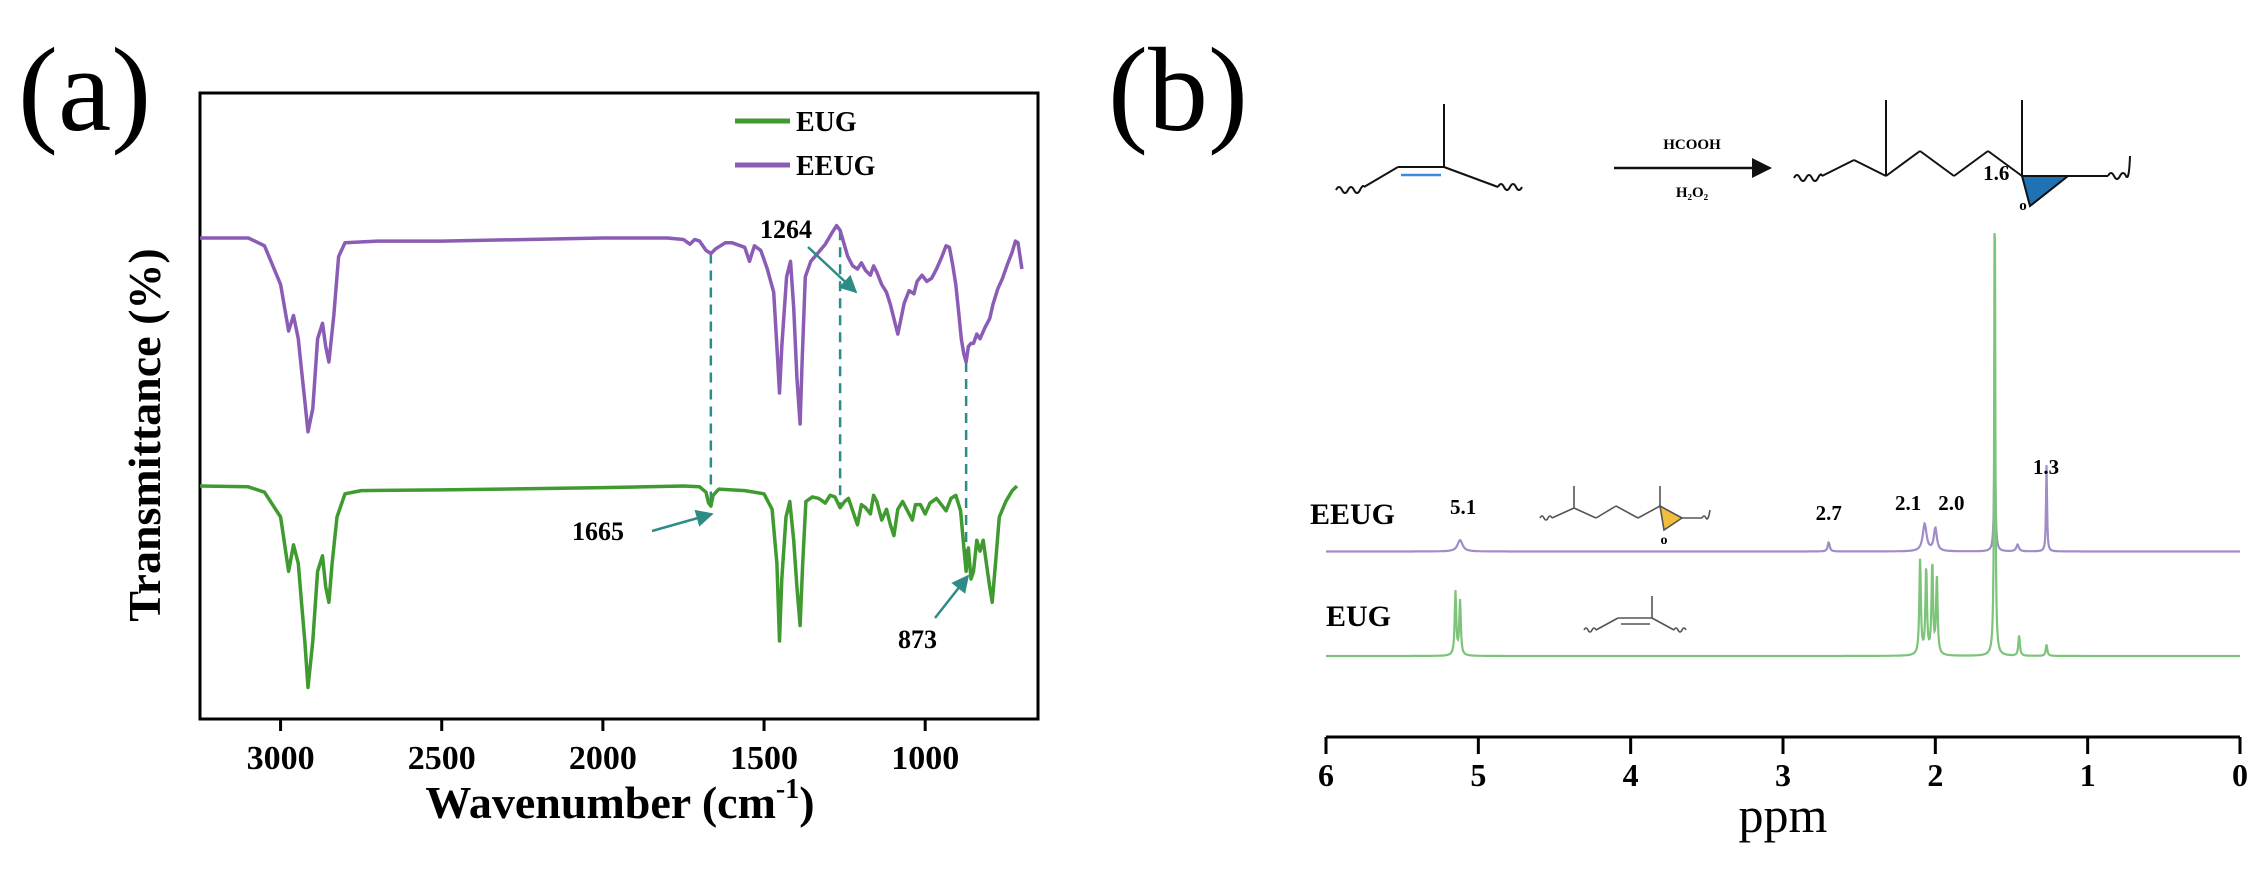 The image size is (2260, 873). I want to click on ir-line-eug, so click(609, 587).